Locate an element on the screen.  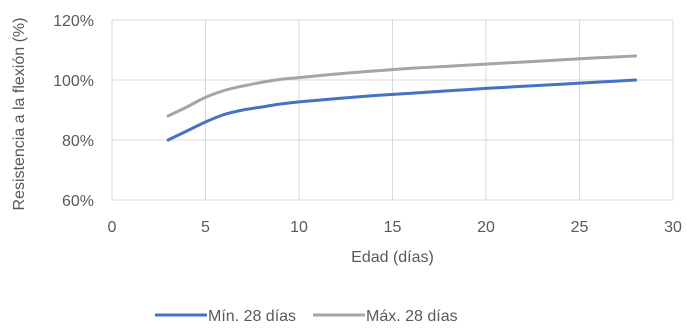
legend: Mín. 28 días Máx. 28 días is located at coordinates (306, 316).